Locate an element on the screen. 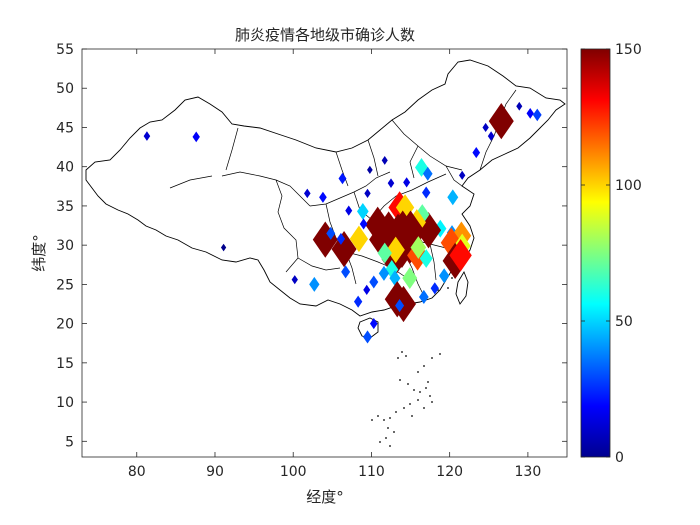 The height and width of the screenshot is (525, 700). y-tick-label: 20 is located at coordinates (65, 325).